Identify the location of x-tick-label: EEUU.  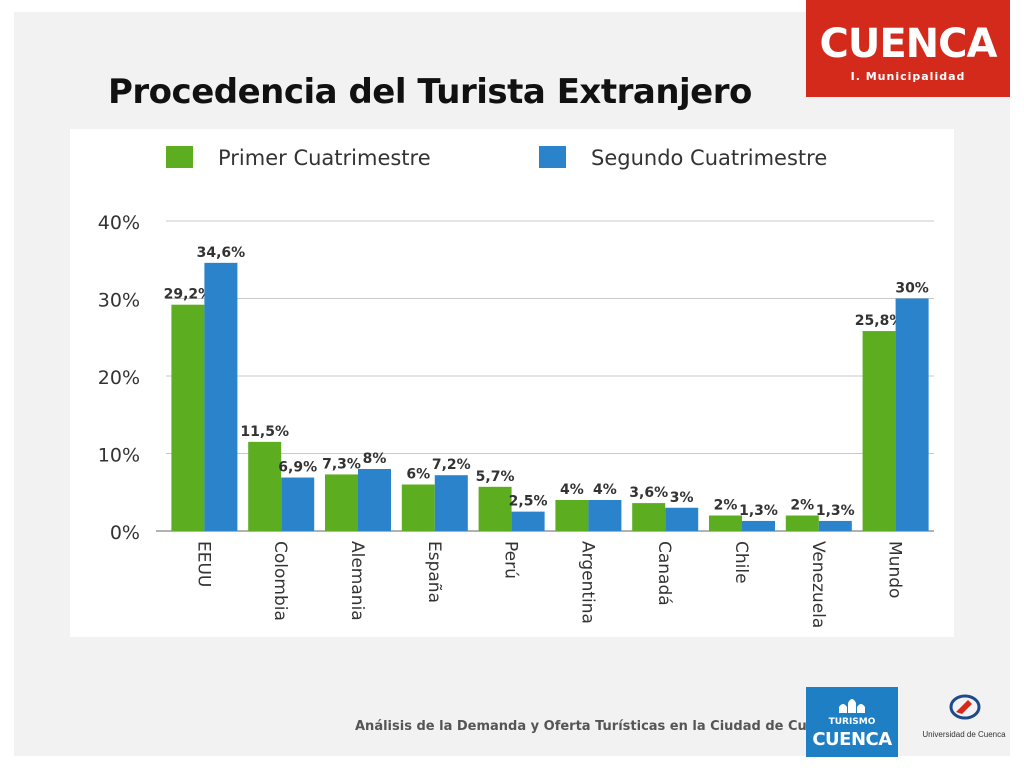
(203, 564).